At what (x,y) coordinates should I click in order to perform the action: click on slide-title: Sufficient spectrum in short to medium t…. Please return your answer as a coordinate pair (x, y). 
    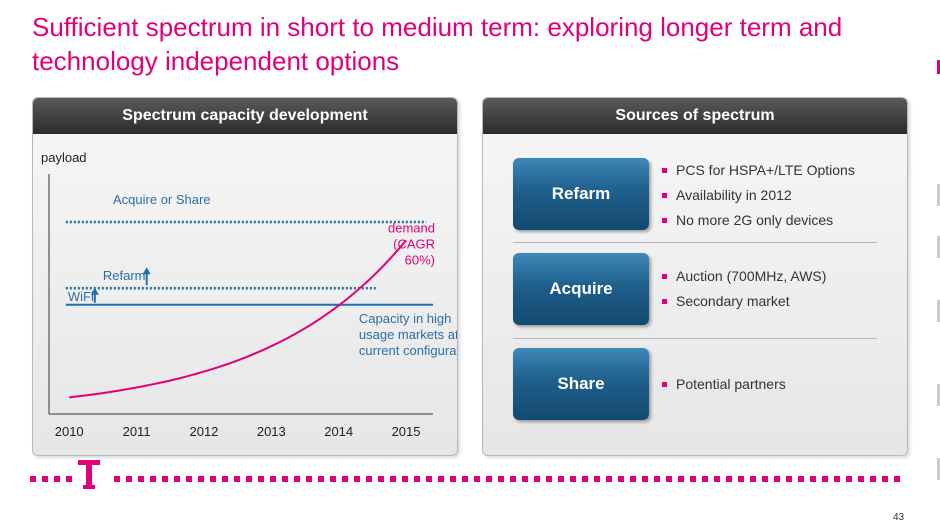
    Looking at the image, I should click on (437, 44).